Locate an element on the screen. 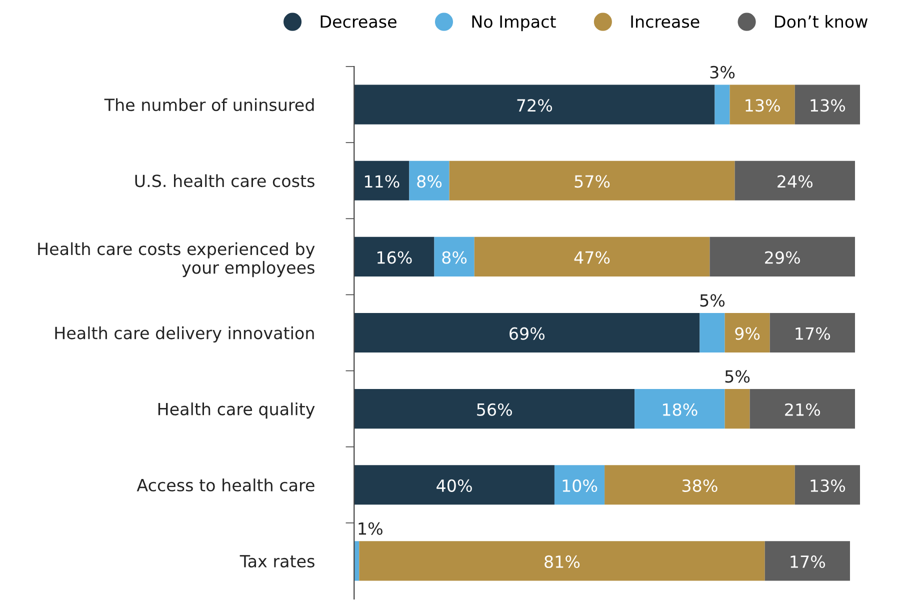 This screenshot has width=908, height=605. legend-label: Increase is located at coordinates (665, 22).